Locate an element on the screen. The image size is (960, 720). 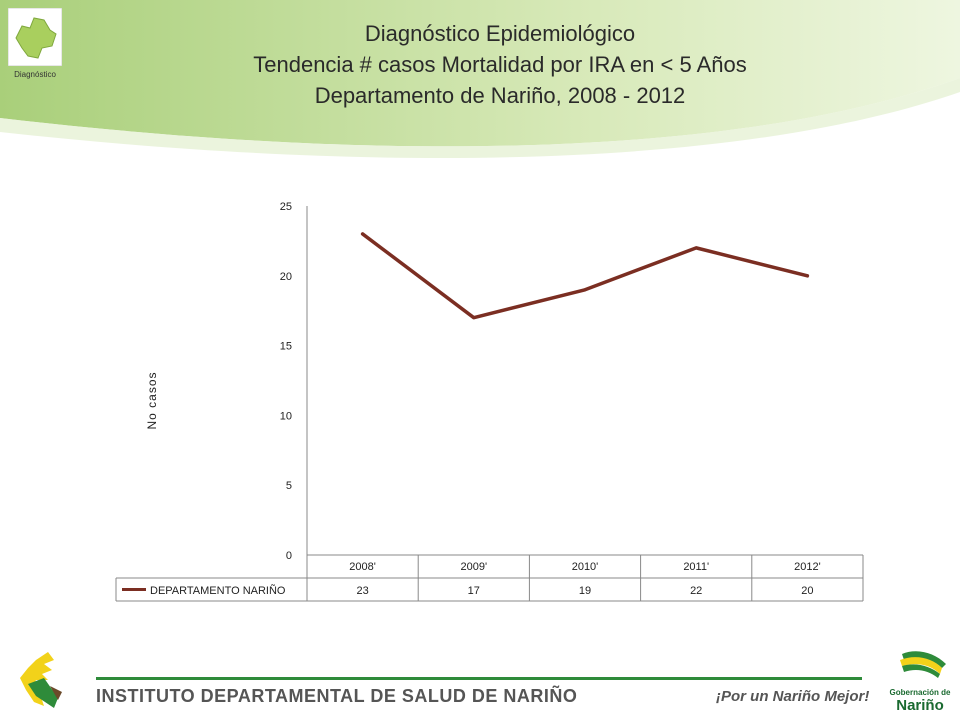
x-tick-label: 2012' is located at coordinates (807, 567).